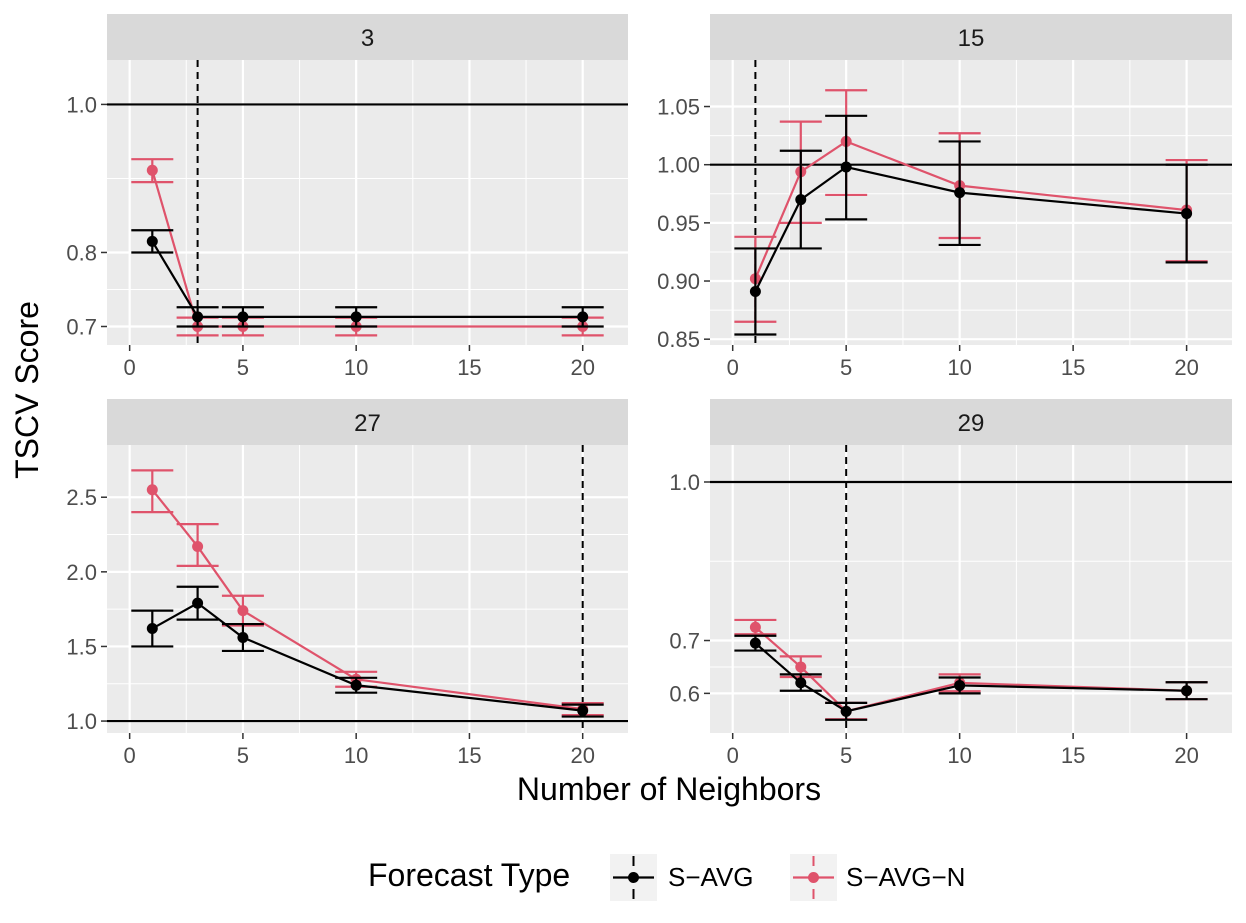 This screenshot has width=1246, height=923. Describe the element at coordinates (678, 281) in the screenshot. I see `y-tick-label: 0.90` at that location.